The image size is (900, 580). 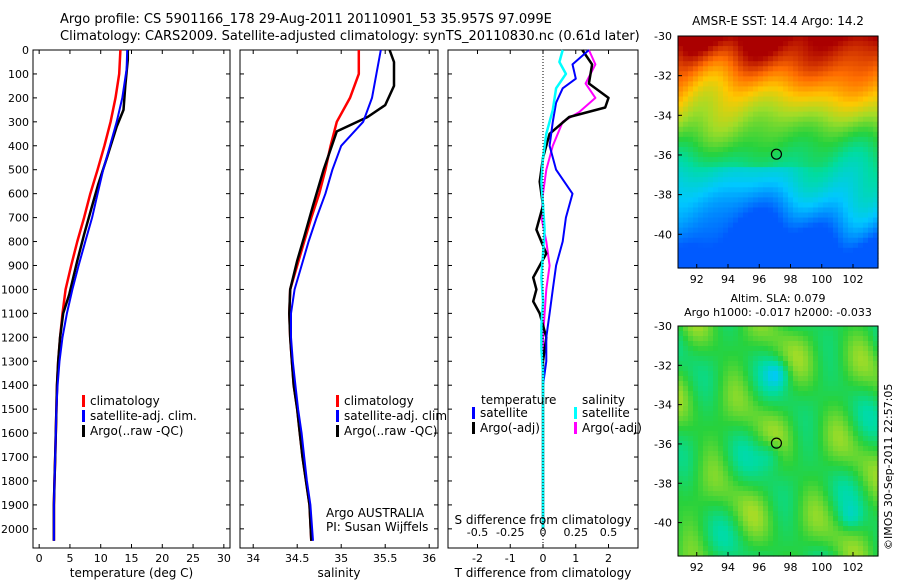 What do you see at coordinates (776, 443) in the screenshot?
I see `sla-argo-position-marker` at bounding box center [776, 443].